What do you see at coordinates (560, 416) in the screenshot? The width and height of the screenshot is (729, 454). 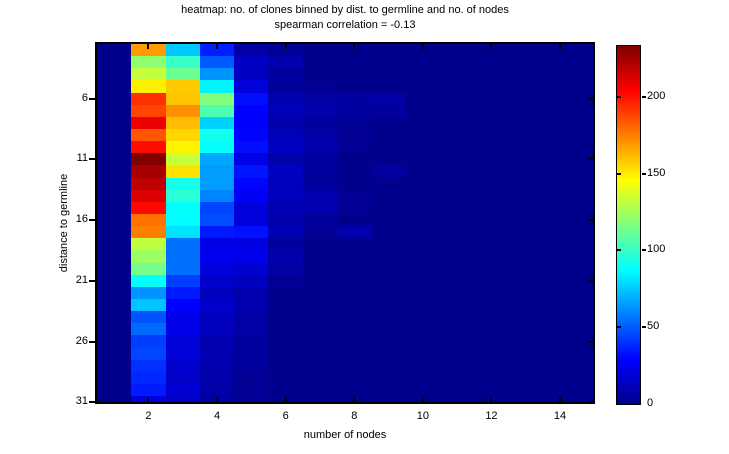 I see `x-tick-label: 14` at bounding box center [560, 416].